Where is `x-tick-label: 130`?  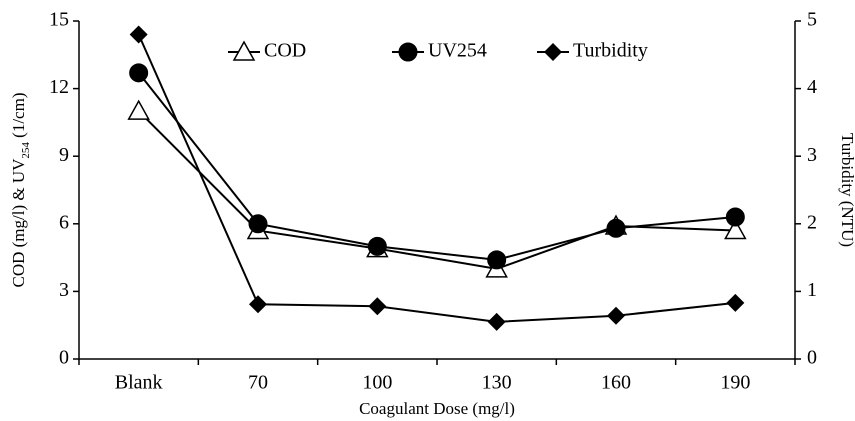 x-tick-label: 130 is located at coordinates (497, 383).